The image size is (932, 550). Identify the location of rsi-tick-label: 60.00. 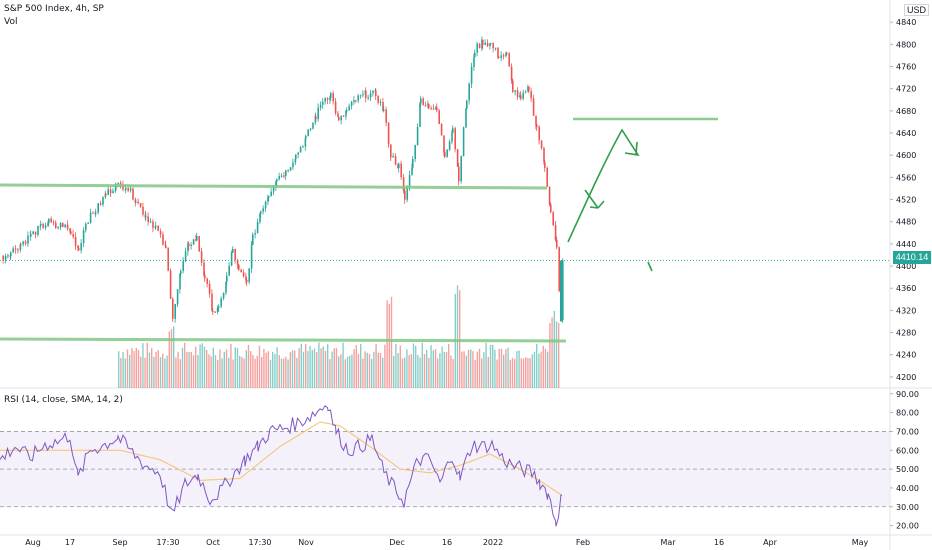
(907, 450).